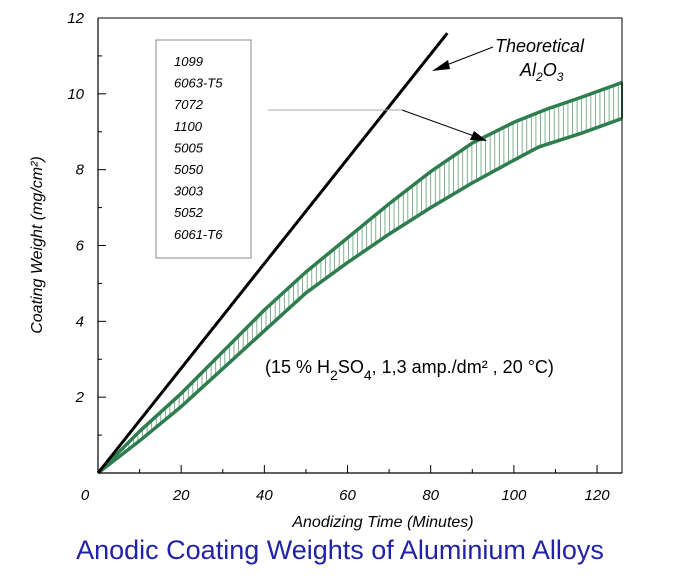  What do you see at coordinates (189, 191) in the screenshot?
I see `legend-item: 3003` at bounding box center [189, 191].